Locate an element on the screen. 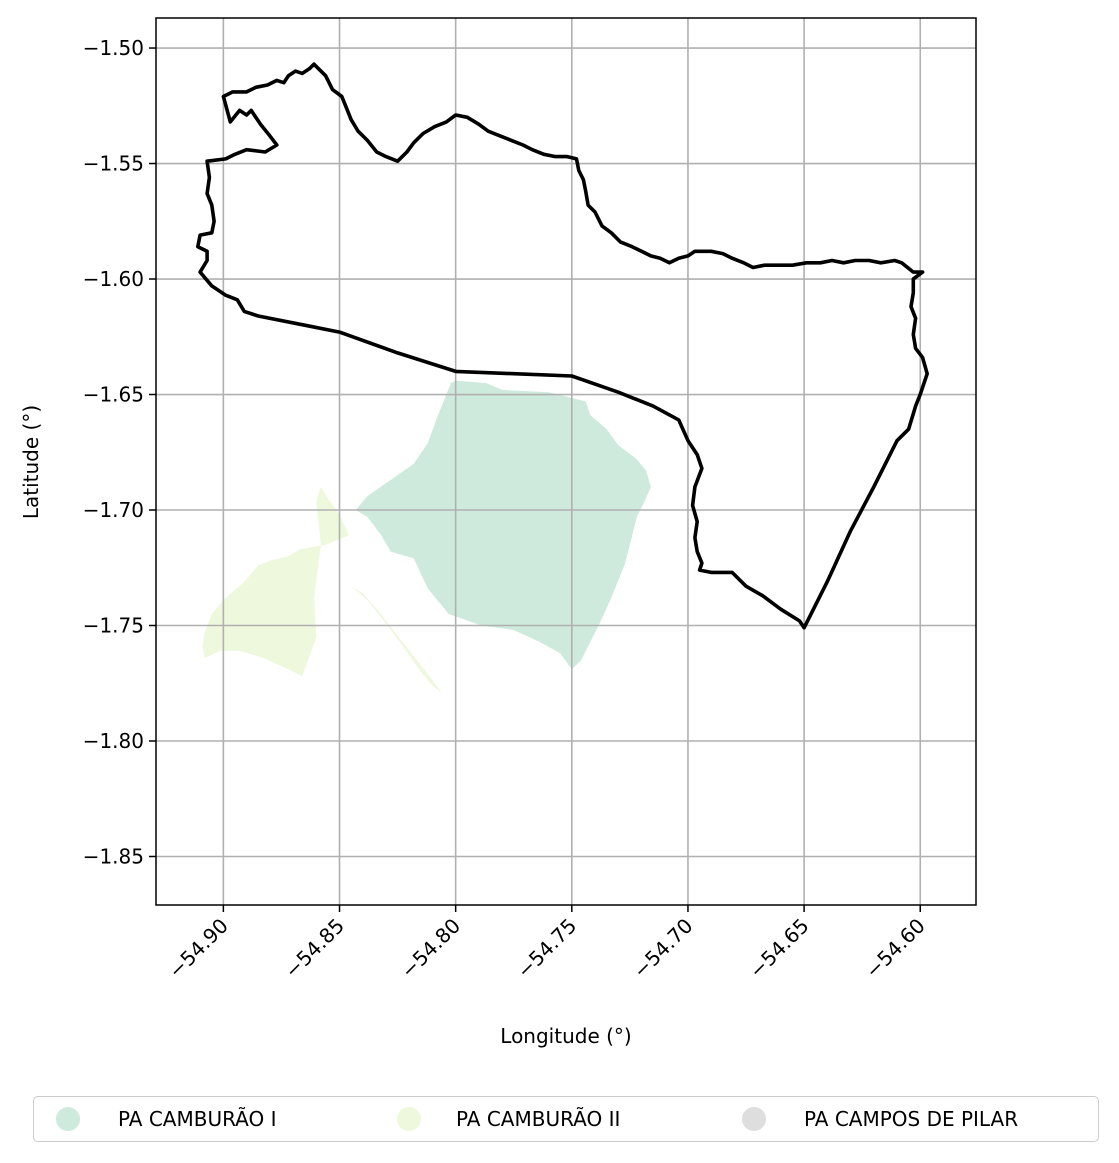 This screenshot has height=1163, width=1119. y-axis-label: Latitude (°) is located at coordinates (31, 462).